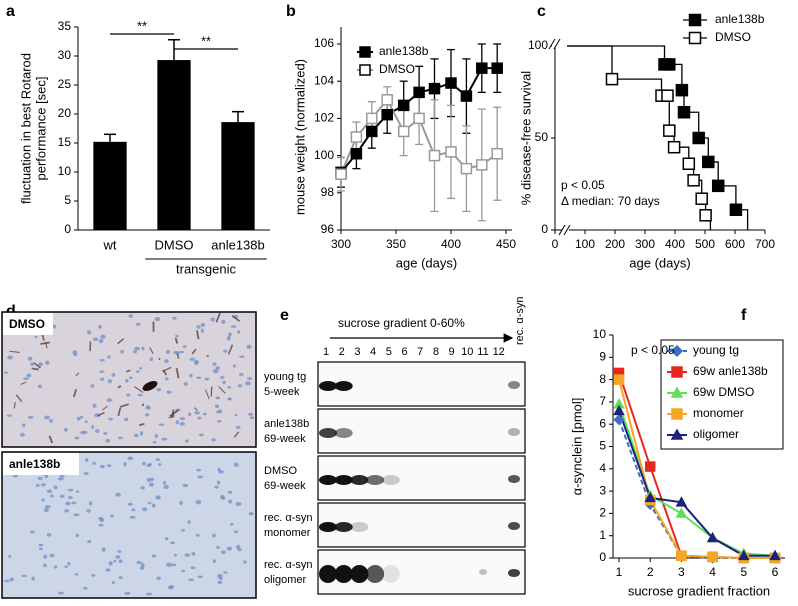 The width and height of the screenshot is (798, 606). What do you see at coordinates (65, 142) in the screenshot?
I see `y-tick-label: 15` at bounding box center [65, 142].